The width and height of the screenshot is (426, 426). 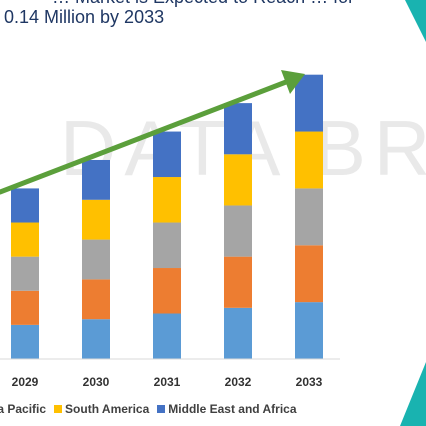 I want to click on bar-segment-2032-s1, so click(x=238, y=282).